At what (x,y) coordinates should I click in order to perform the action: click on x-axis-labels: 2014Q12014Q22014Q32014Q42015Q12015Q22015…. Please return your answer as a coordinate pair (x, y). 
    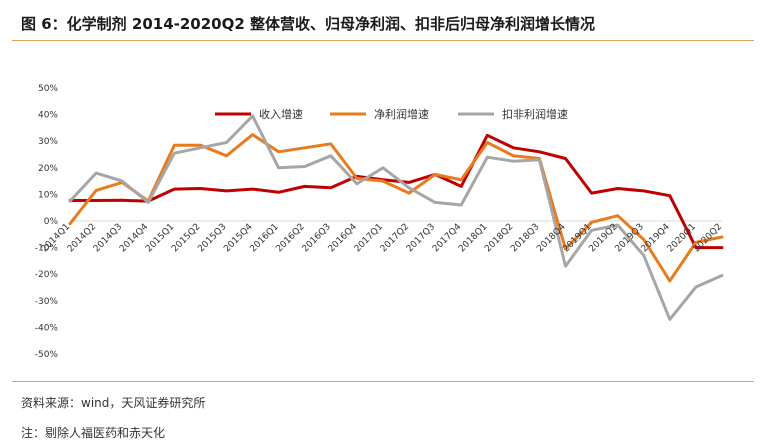
    Looking at the image, I should click on (382, 238).